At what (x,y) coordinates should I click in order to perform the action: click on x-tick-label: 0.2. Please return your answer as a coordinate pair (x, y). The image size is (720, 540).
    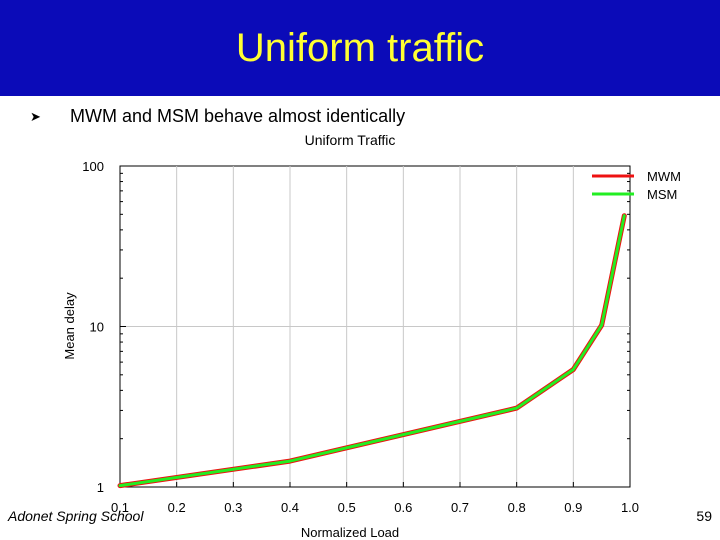
    Looking at the image, I should click on (177, 507).